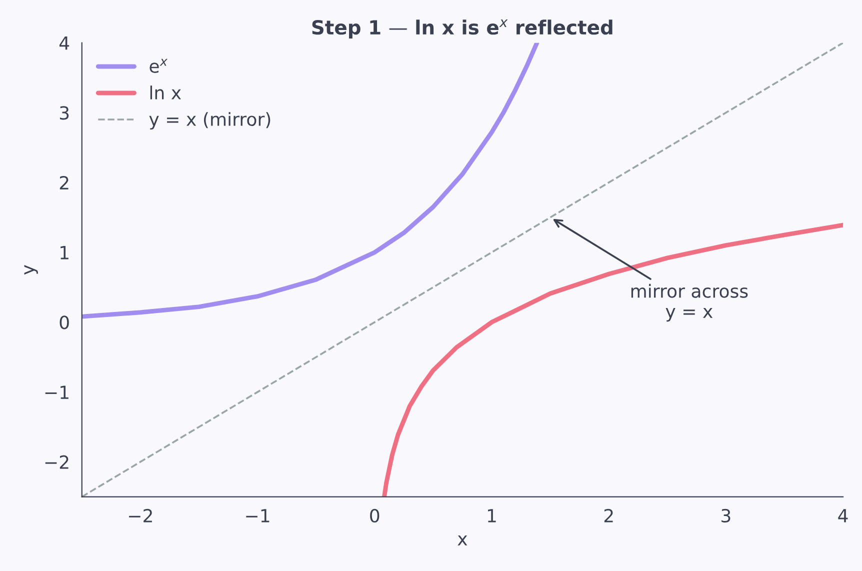 The image size is (862, 571). Describe the element at coordinates (64, 183) in the screenshot. I see `y-tick-label: 2` at that location.